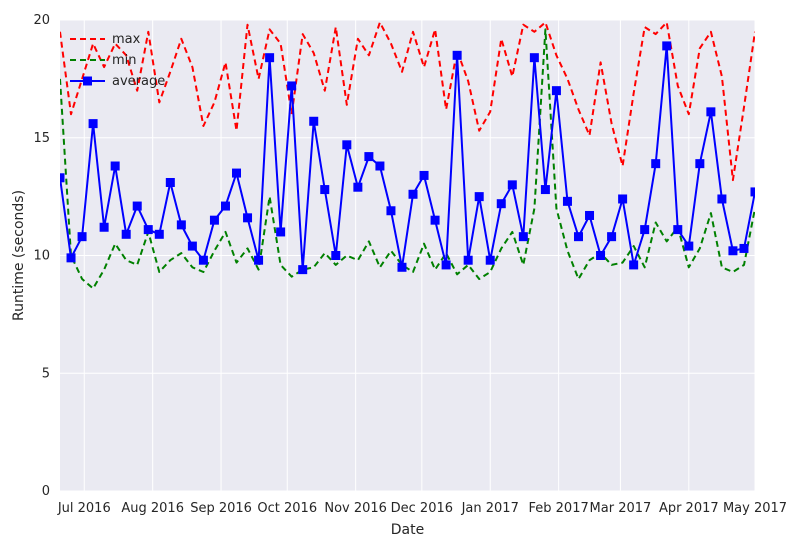 This screenshot has height=550, width=800. What do you see at coordinates (355, 508) in the screenshot?
I see `x-tick-label: Nov 2016` at bounding box center [355, 508].